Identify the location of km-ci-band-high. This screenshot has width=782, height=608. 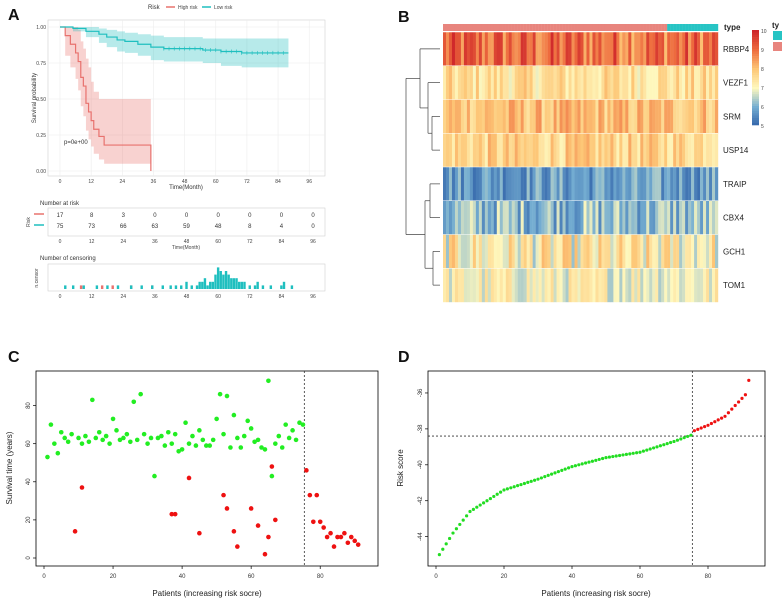
(105, 99).